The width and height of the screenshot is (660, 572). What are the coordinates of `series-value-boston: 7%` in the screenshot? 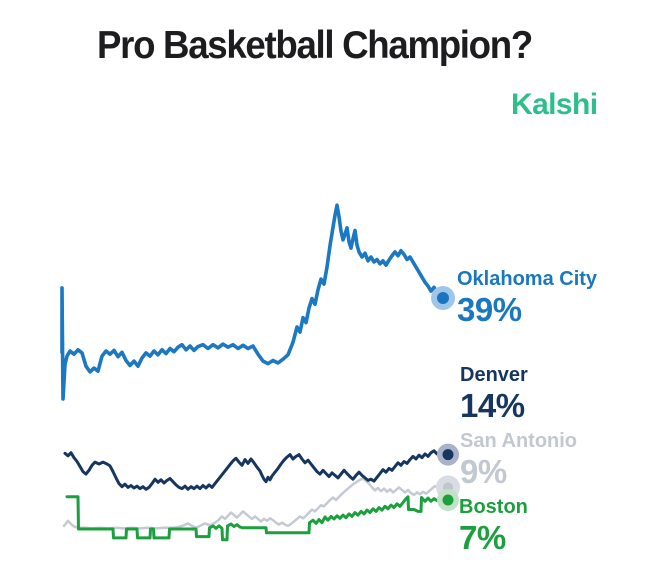 It's located at (482, 537).